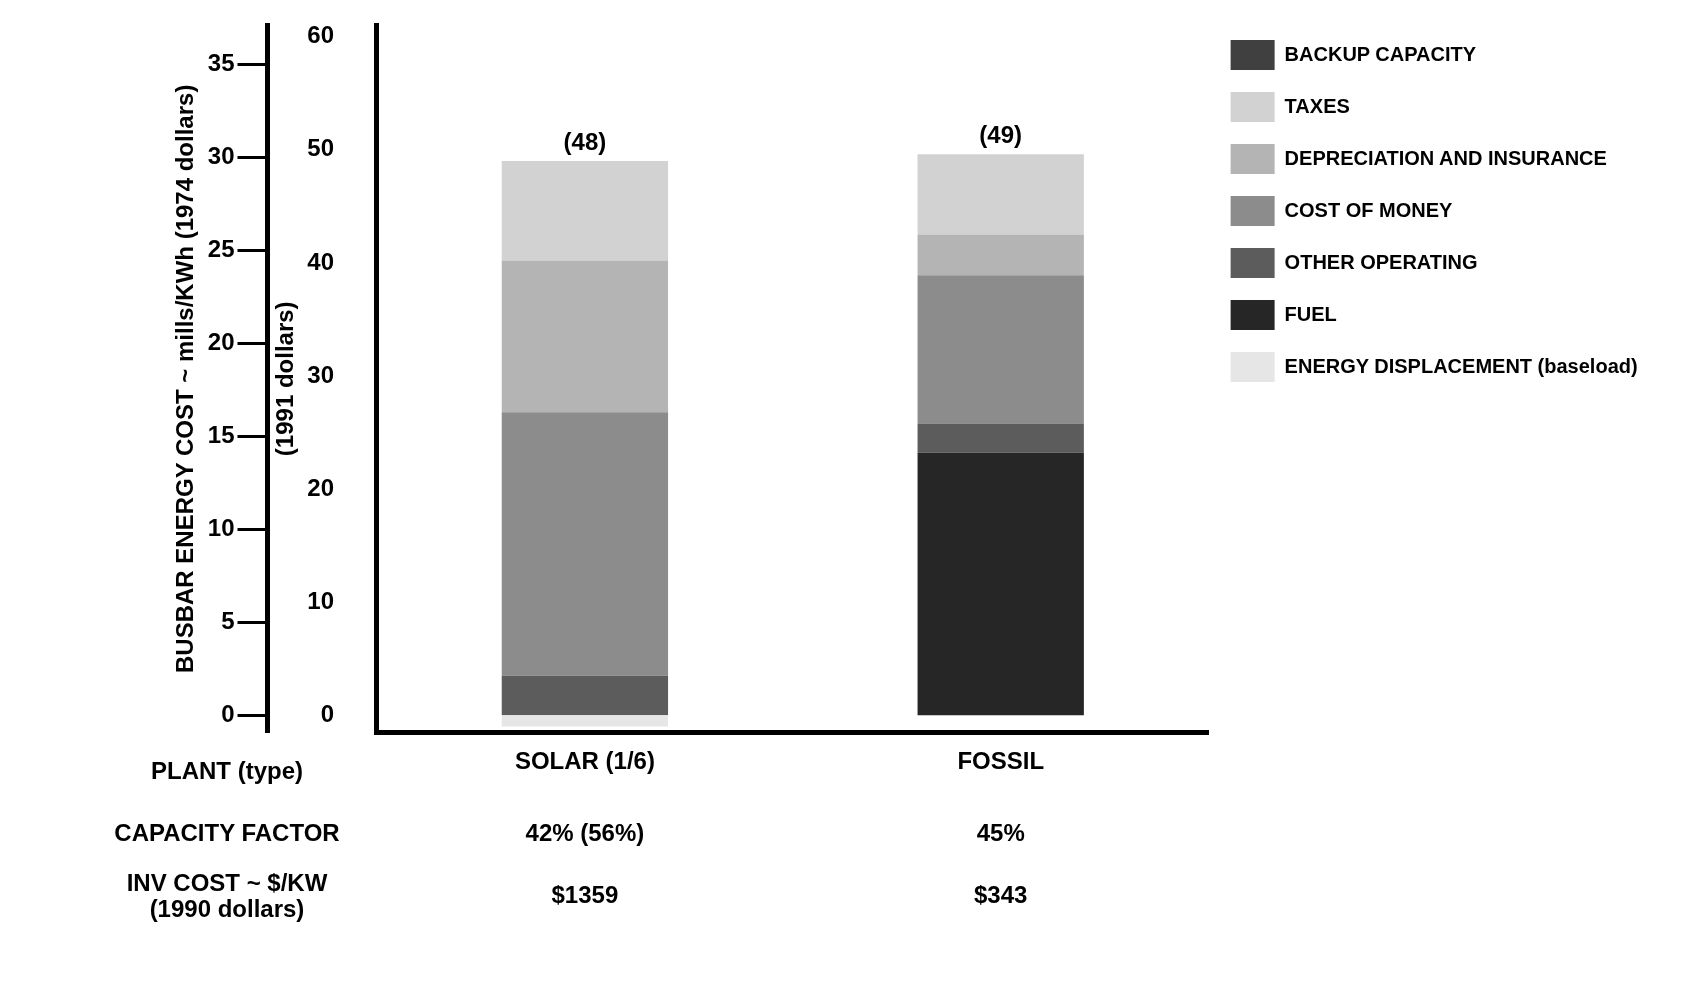 This screenshot has width=1682, height=997. I want to click on legend-label: TAXES, so click(1317, 105).